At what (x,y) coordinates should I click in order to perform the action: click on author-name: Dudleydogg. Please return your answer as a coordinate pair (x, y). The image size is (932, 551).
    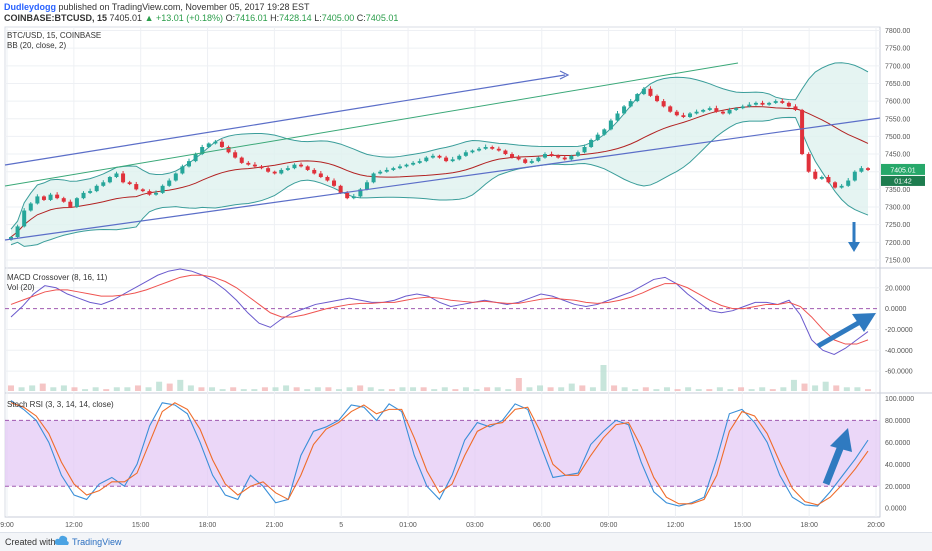
    Looking at the image, I should click on (30, 7).